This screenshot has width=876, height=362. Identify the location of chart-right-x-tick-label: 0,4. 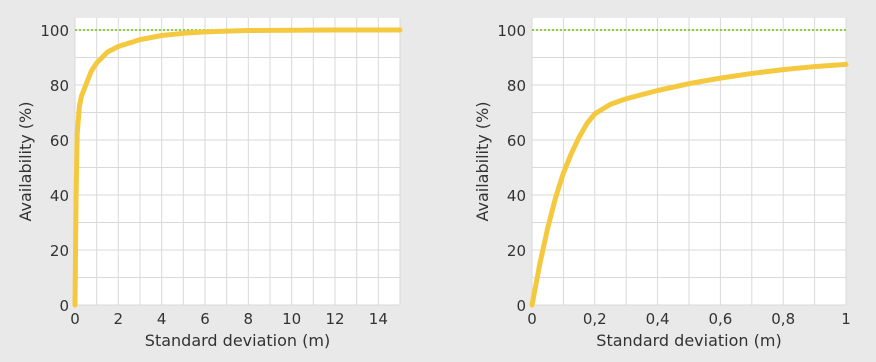
(658, 319).